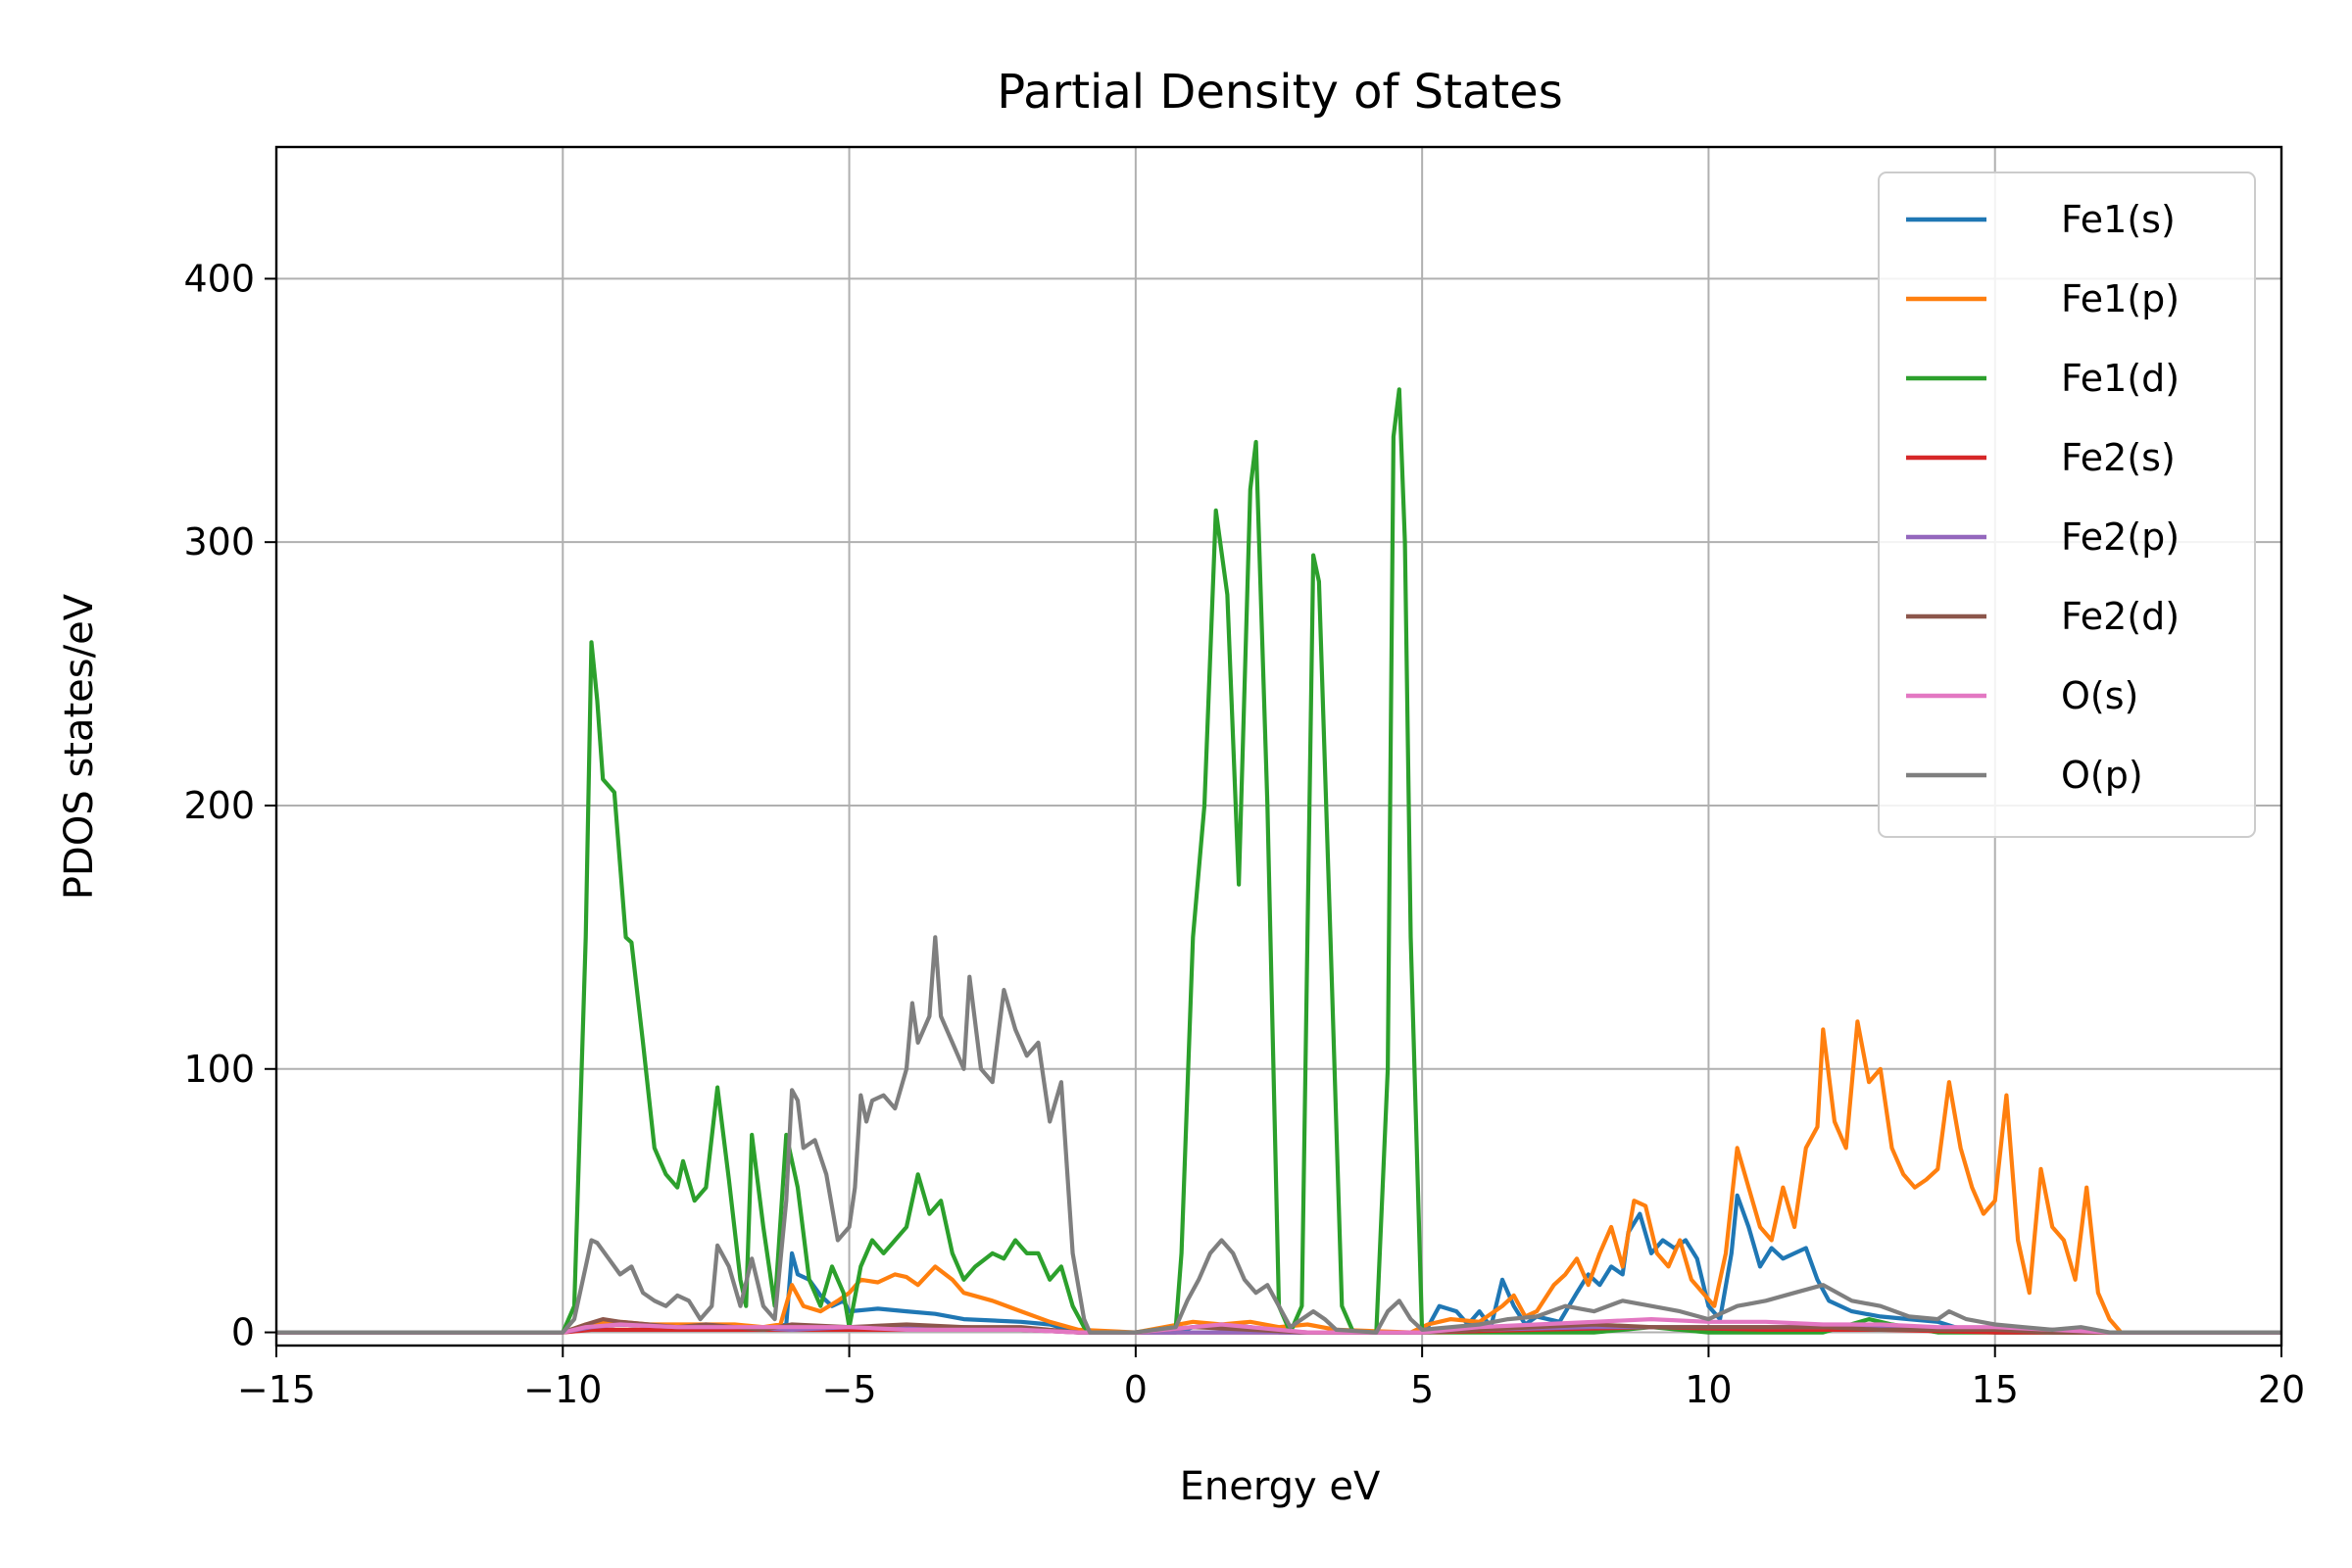 Image resolution: width=2352 pixels, height=1568 pixels. I want to click on series-line-o-s, so click(1278, 1326).